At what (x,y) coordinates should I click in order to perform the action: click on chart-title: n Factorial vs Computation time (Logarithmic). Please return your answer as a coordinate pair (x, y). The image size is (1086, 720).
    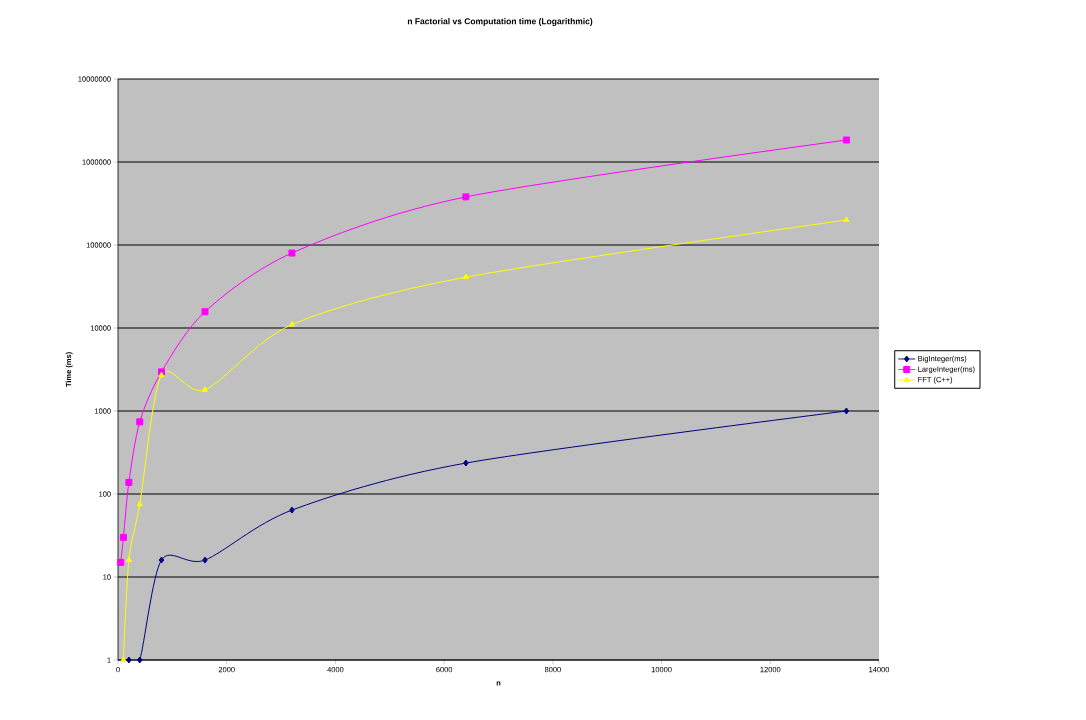
    Looking at the image, I should click on (500, 22).